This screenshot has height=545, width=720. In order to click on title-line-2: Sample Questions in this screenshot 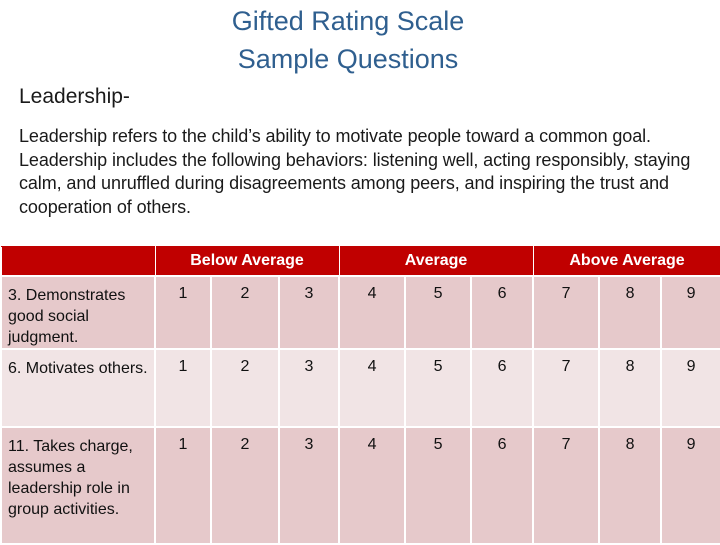, I will do `click(348, 59)`.